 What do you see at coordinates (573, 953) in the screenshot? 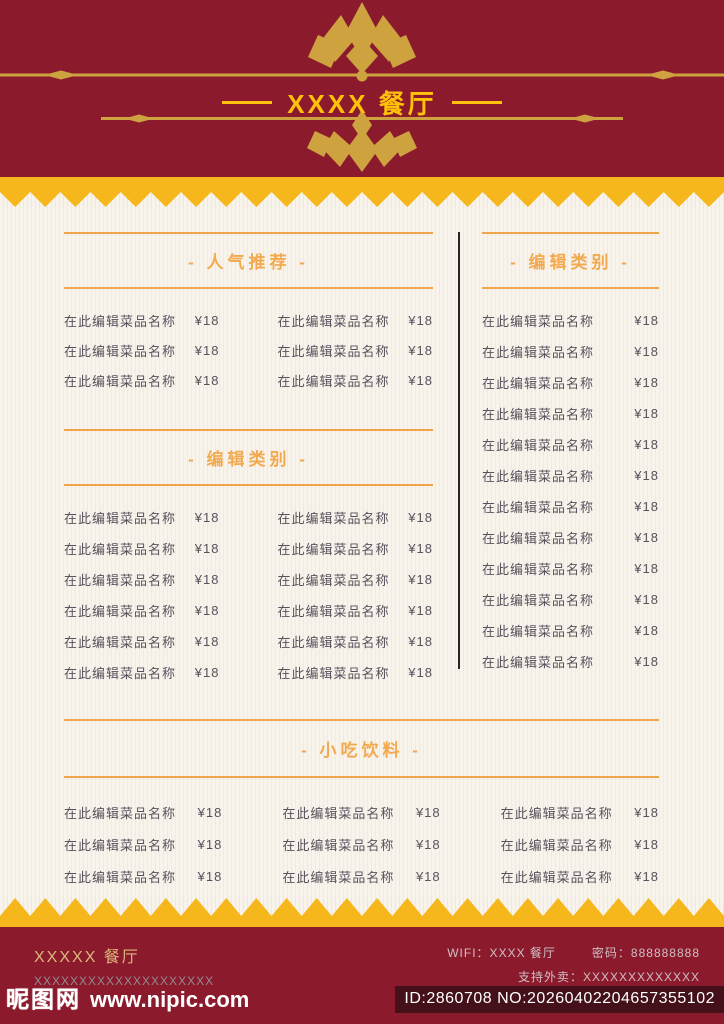
I see `footer-wifi-row: WIFI：XXXX 餐厅 密码：888888888` at bounding box center [573, 953].